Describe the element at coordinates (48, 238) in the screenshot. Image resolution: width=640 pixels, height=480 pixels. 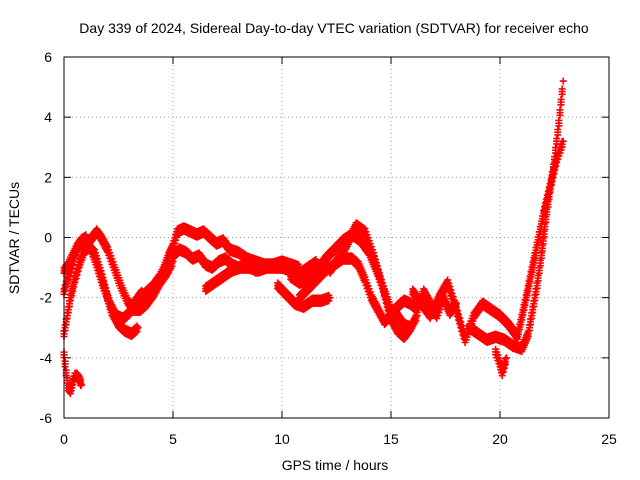
I see `y-tick-label: 0` at that location.